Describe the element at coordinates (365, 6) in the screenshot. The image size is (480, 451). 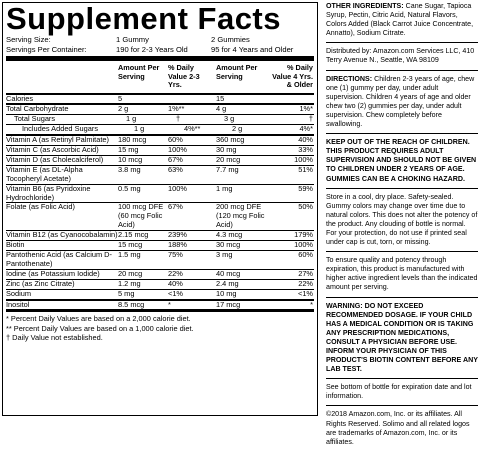
I see `ingredients-label: OTHER INGREDIENTS:` at that location.